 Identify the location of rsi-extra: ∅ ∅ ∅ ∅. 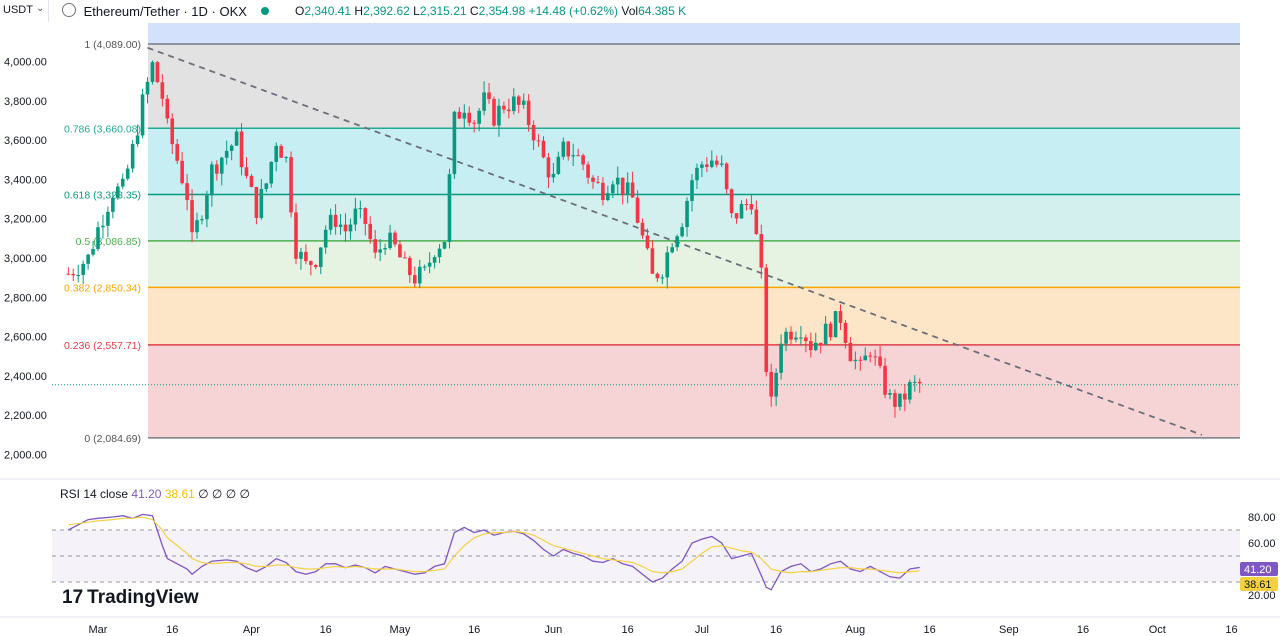
(224, 494).